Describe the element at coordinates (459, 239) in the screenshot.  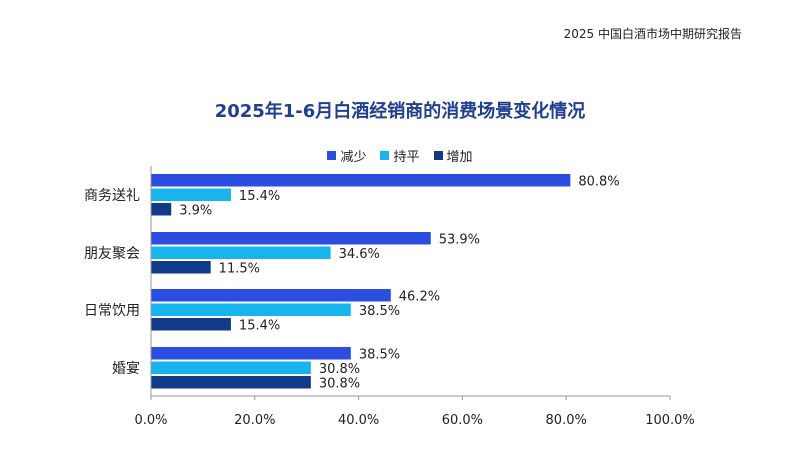
I see `data-label-1-2: 53.9%` at that location.